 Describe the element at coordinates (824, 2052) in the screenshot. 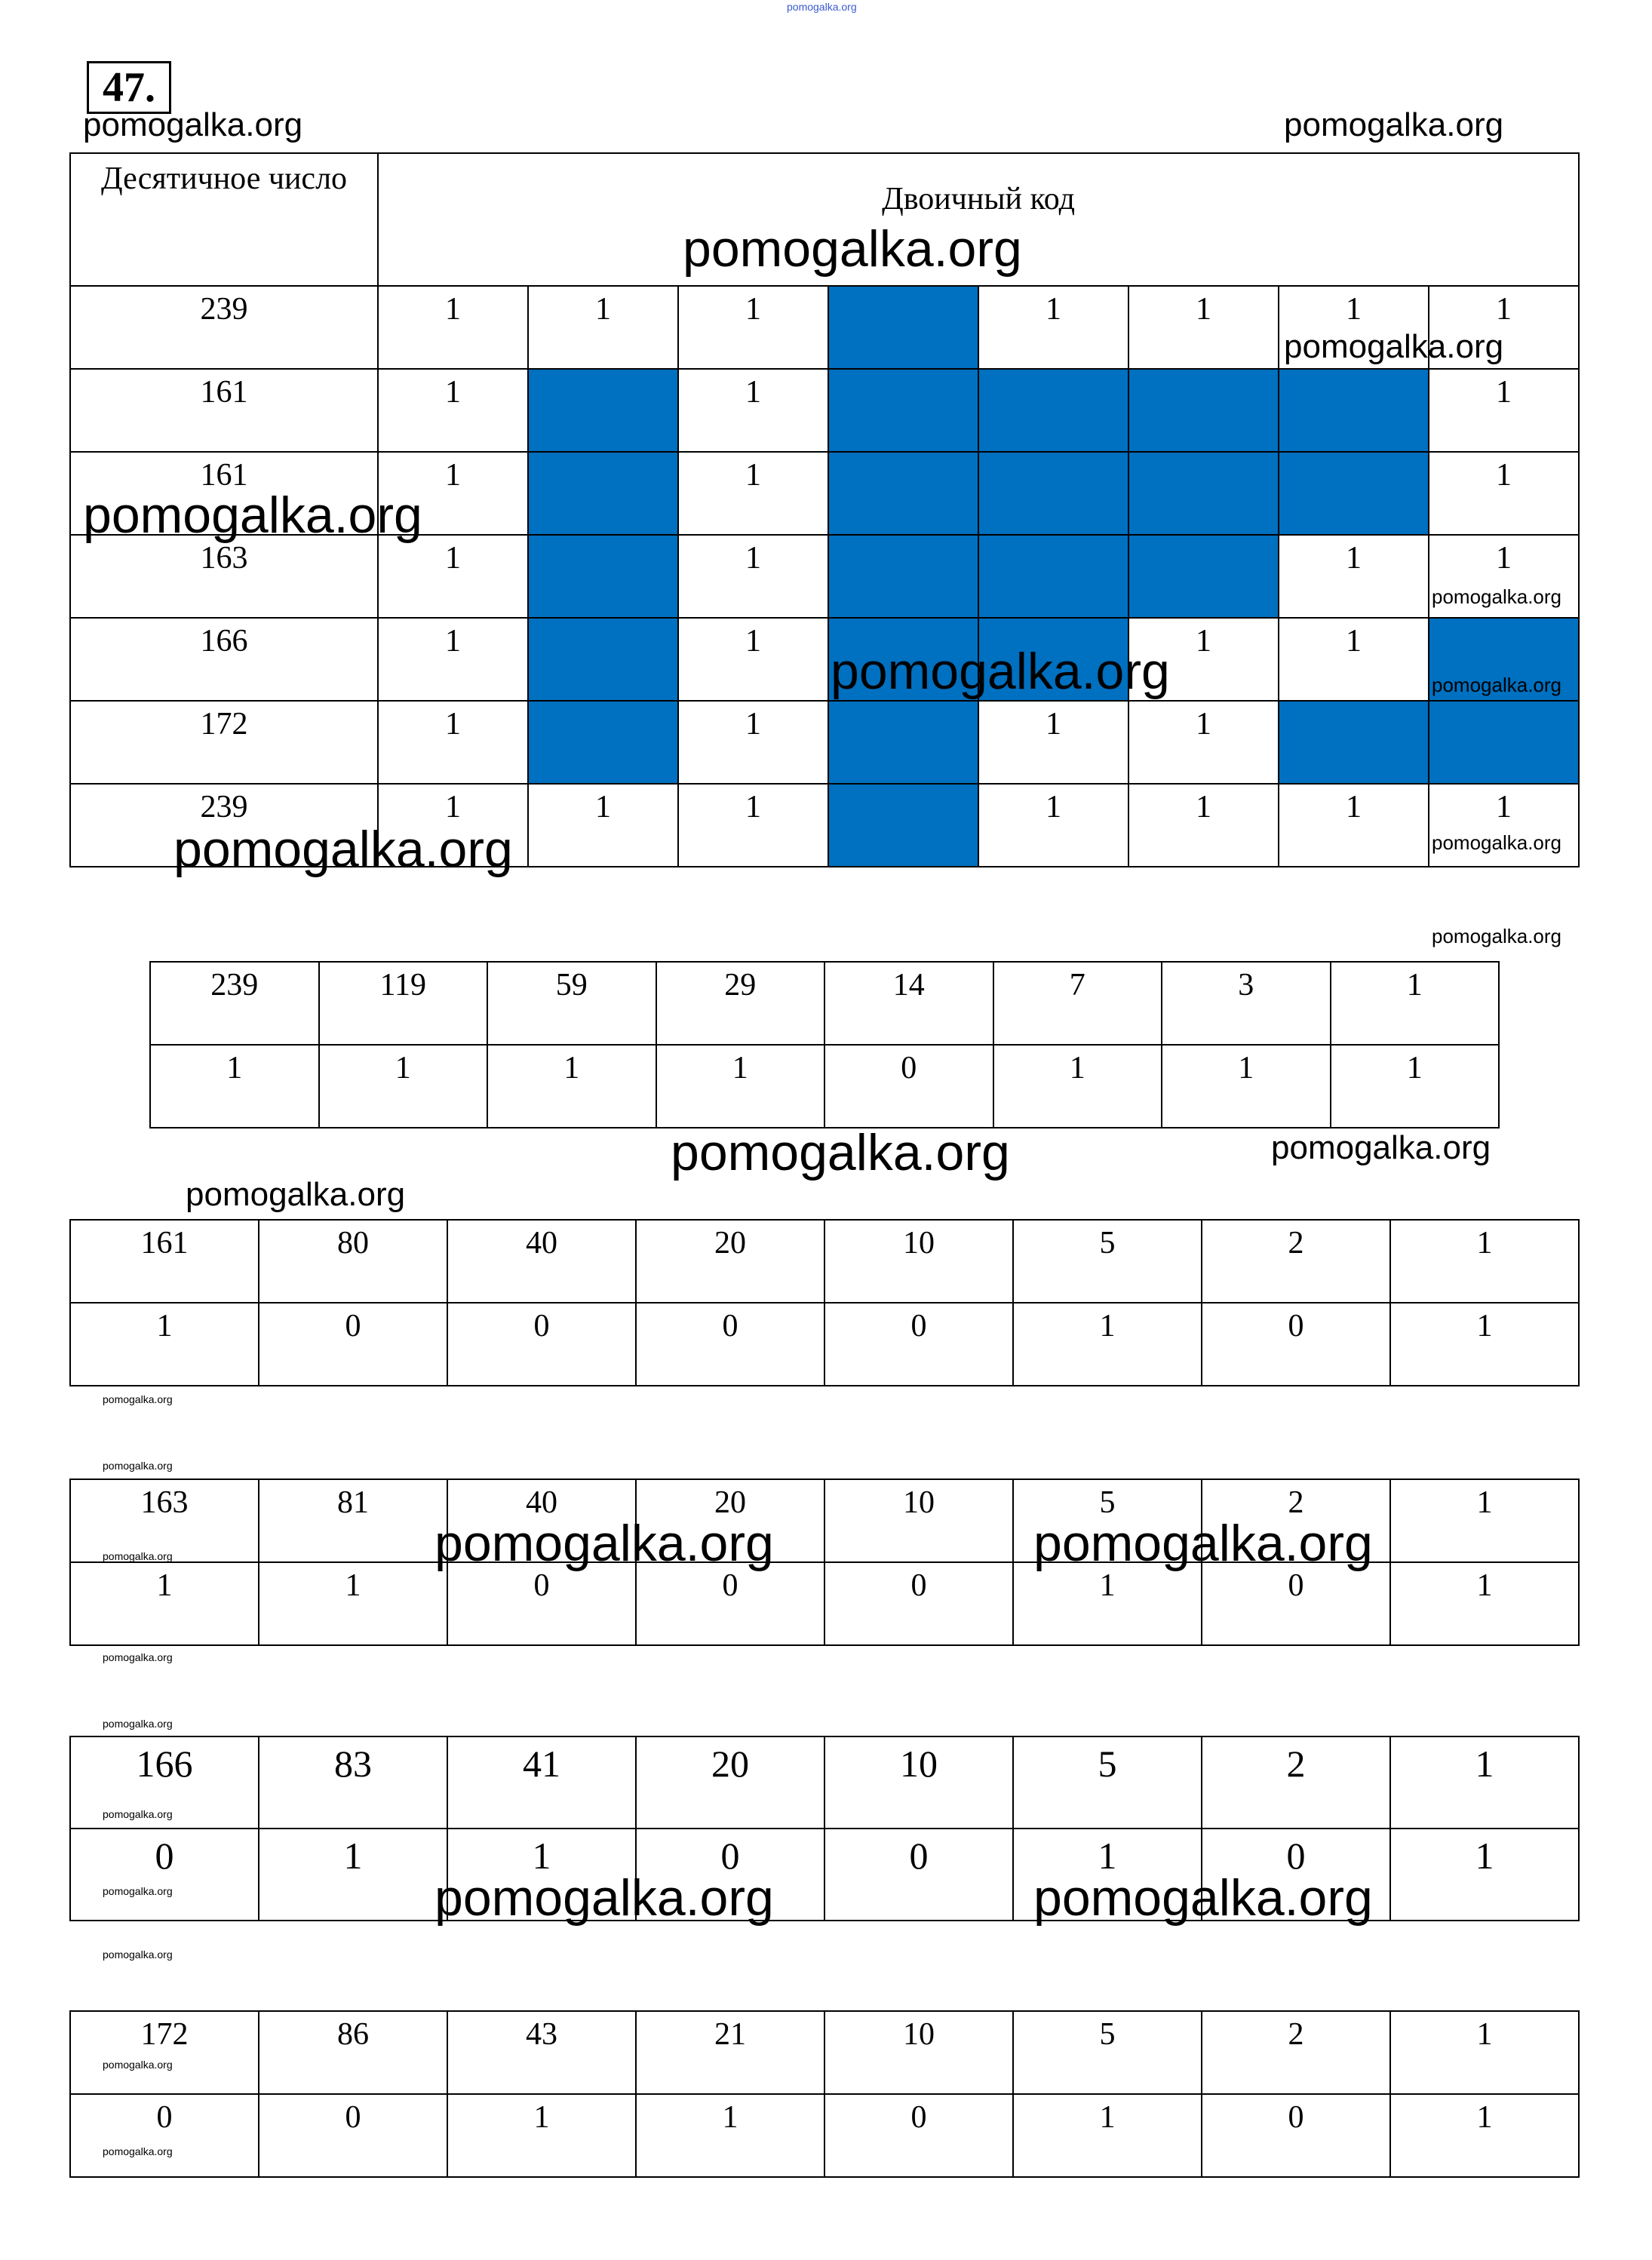

I see `quotient-row: 172 86 43 21 10 5 2 1` at that location.